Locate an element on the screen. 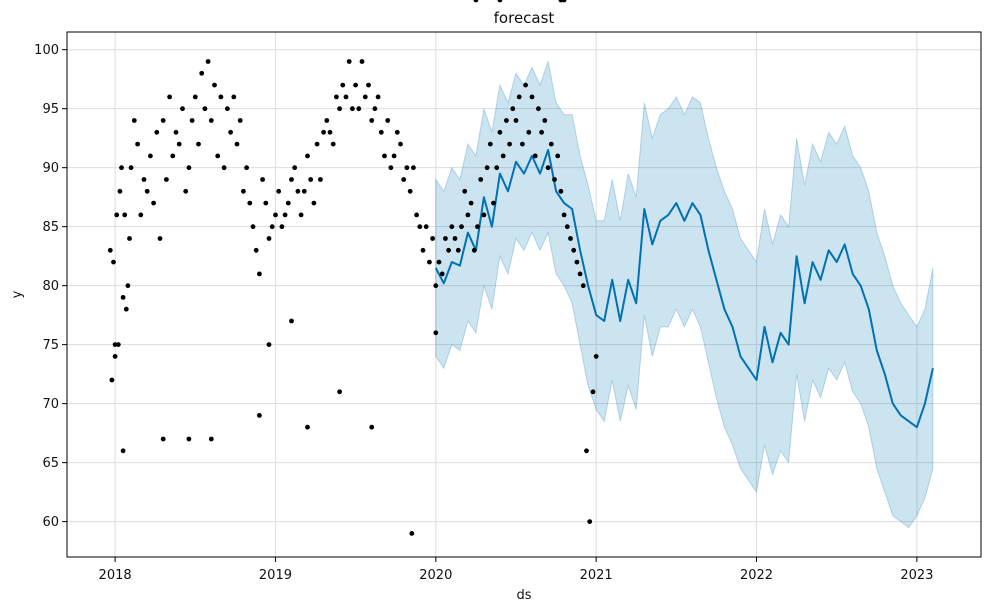  x-axis-label: ds is located at coordinates (523, 595).